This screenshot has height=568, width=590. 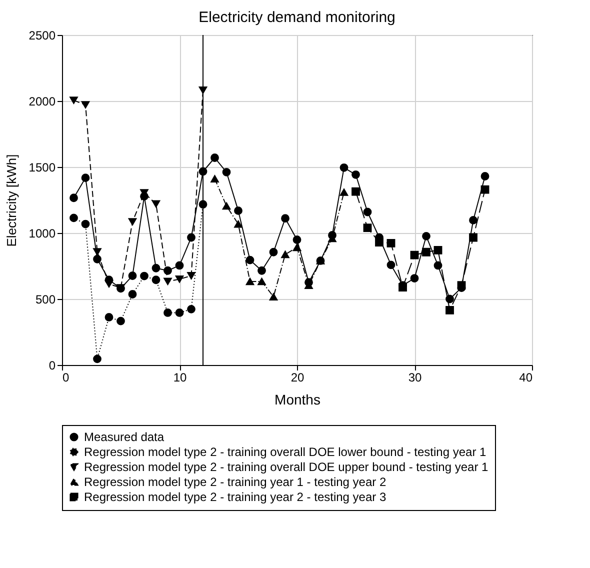 What do you see at coordinates (42, 233) in the screenshot?
I see `y-tick-label: 1000` at bounding box center [42, 233].